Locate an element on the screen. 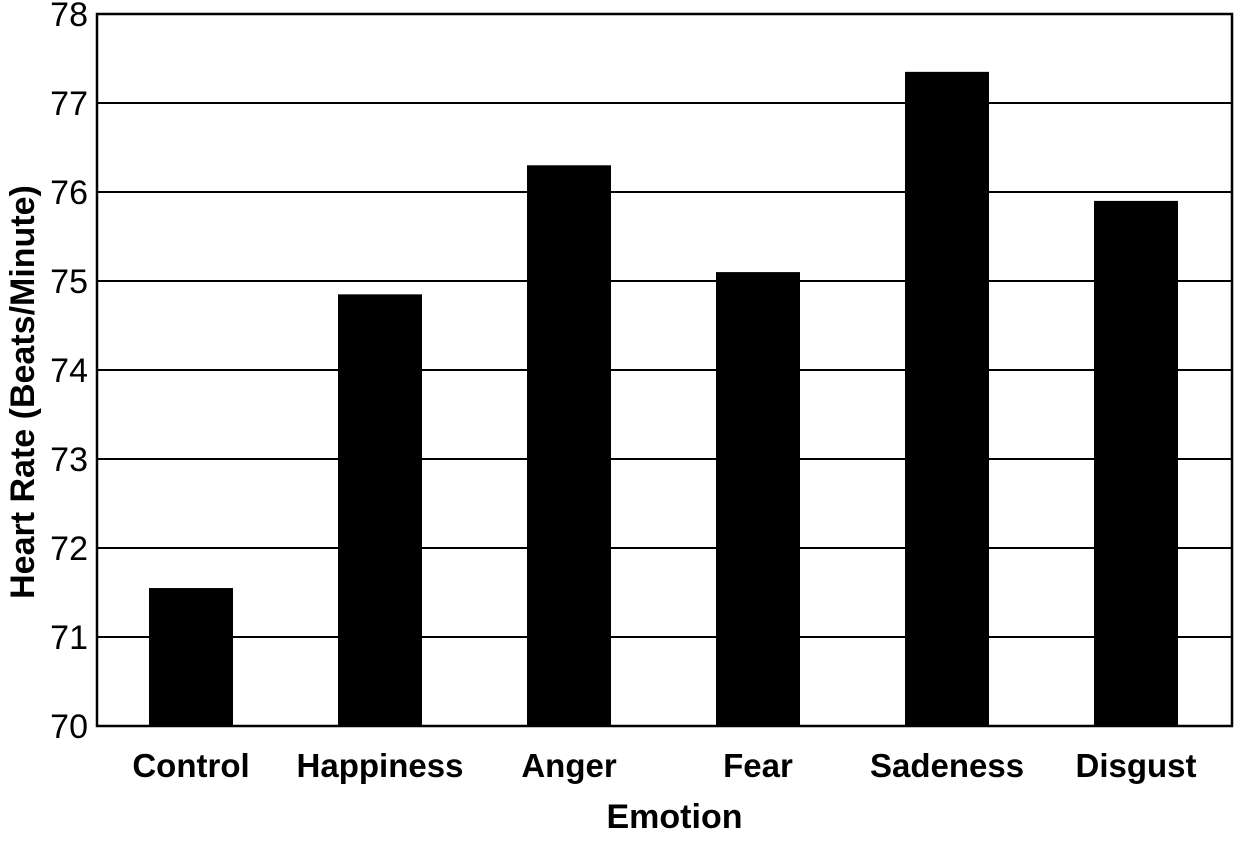 This screenshot has width=1235, height=844. y-tick-label: 76 is located at coordinates (69, 193).